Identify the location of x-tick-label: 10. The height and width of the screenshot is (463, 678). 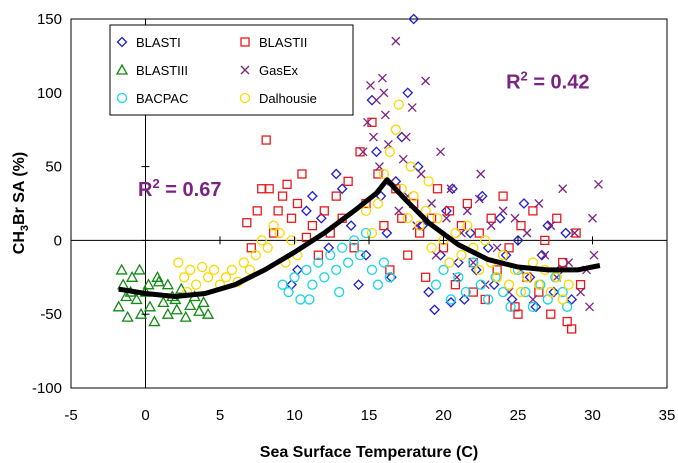
(294, 415).